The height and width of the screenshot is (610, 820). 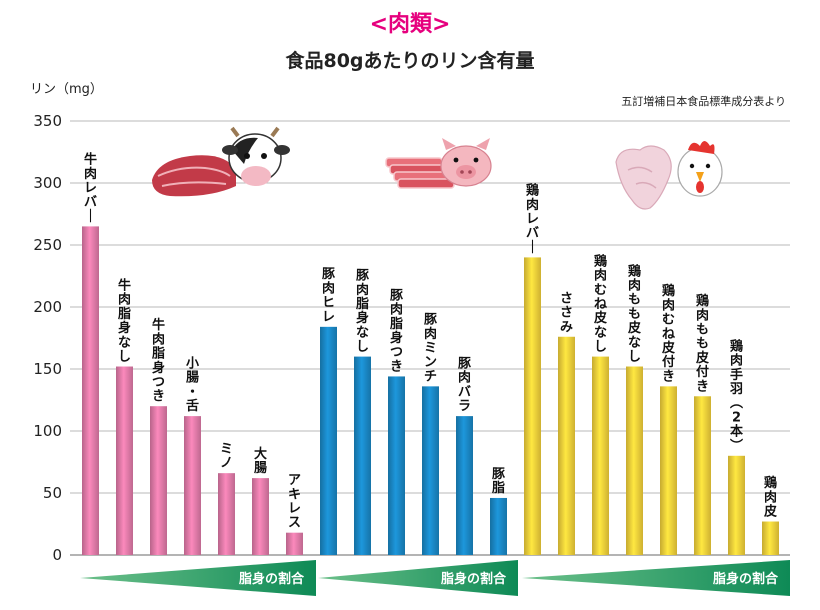 I want to click on y-tick-label: 300, so click(x=47, y=183).